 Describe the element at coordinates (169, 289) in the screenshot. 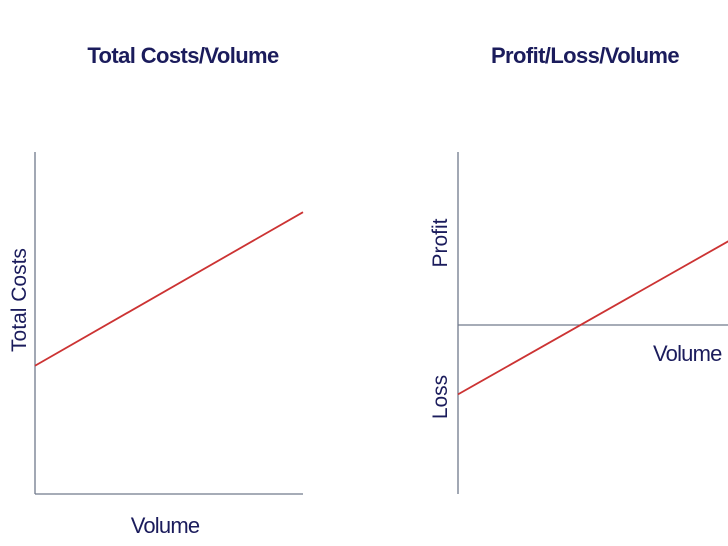

I see `series-line-total-costs` at that location.